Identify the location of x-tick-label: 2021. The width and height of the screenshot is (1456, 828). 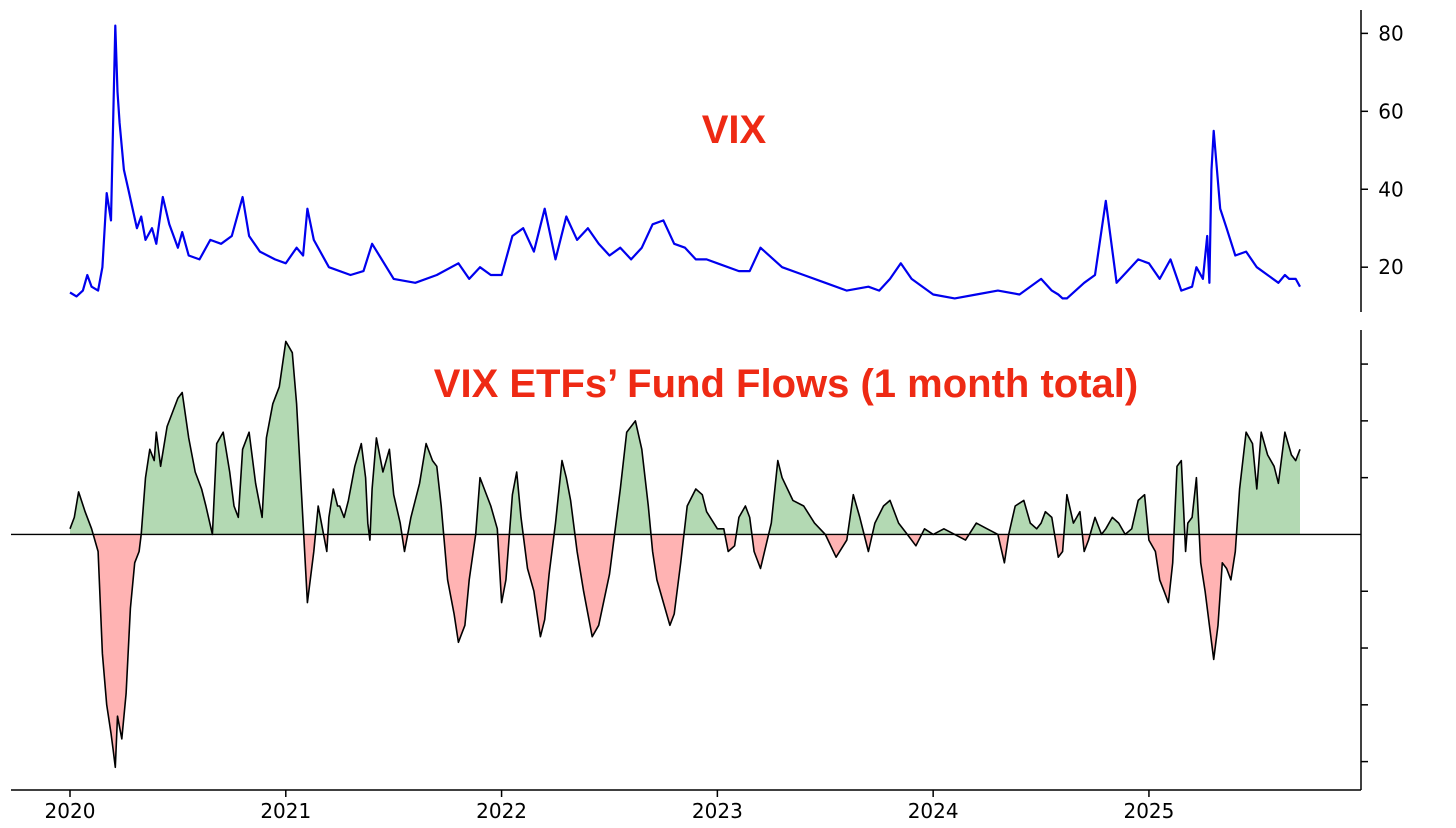
(285, 811).